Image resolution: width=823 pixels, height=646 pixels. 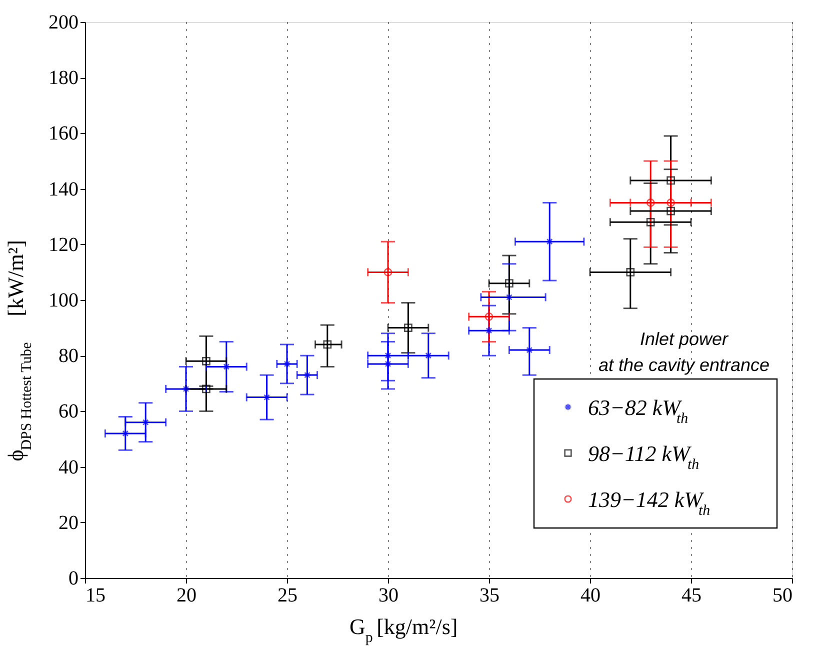 I want to click on legend-title: Inlet power at the cavity entrance, so click(x=684, y=352).